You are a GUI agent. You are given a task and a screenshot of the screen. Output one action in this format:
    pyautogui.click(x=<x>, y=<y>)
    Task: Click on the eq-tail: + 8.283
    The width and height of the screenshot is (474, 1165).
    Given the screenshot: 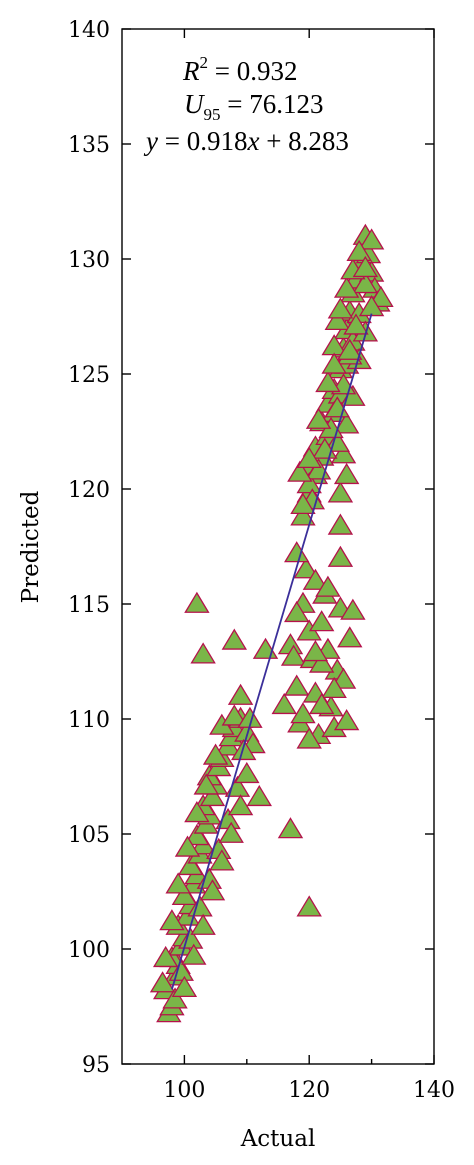 What is the action you would take?
    pyautogui.click(x=303, y=141)
    